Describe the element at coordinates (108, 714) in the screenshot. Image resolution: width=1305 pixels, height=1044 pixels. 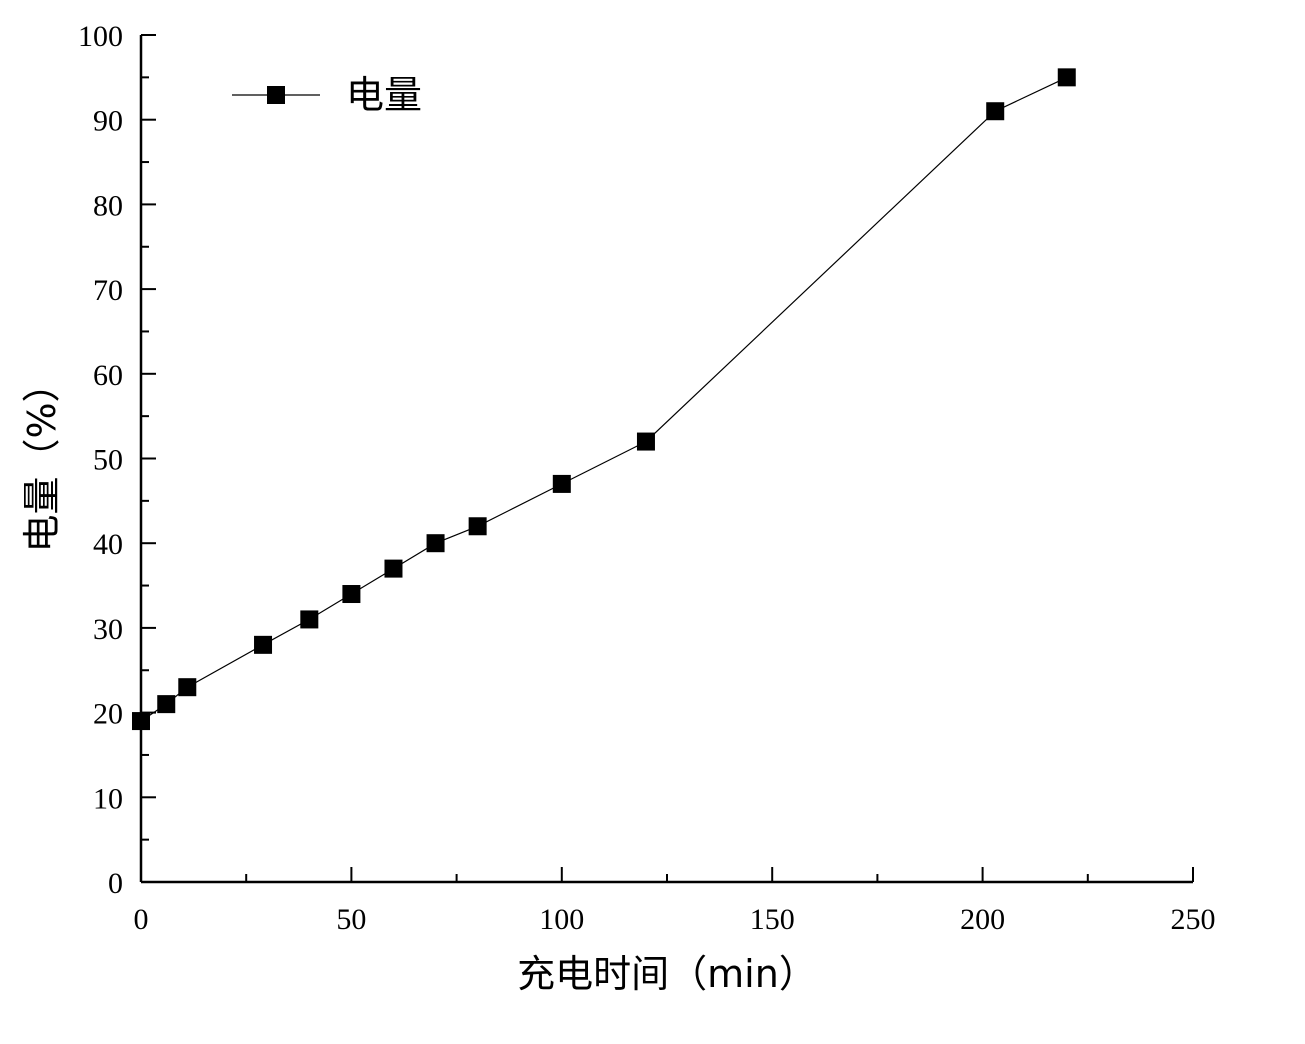
I see `y-tick-label: 20` at that location.